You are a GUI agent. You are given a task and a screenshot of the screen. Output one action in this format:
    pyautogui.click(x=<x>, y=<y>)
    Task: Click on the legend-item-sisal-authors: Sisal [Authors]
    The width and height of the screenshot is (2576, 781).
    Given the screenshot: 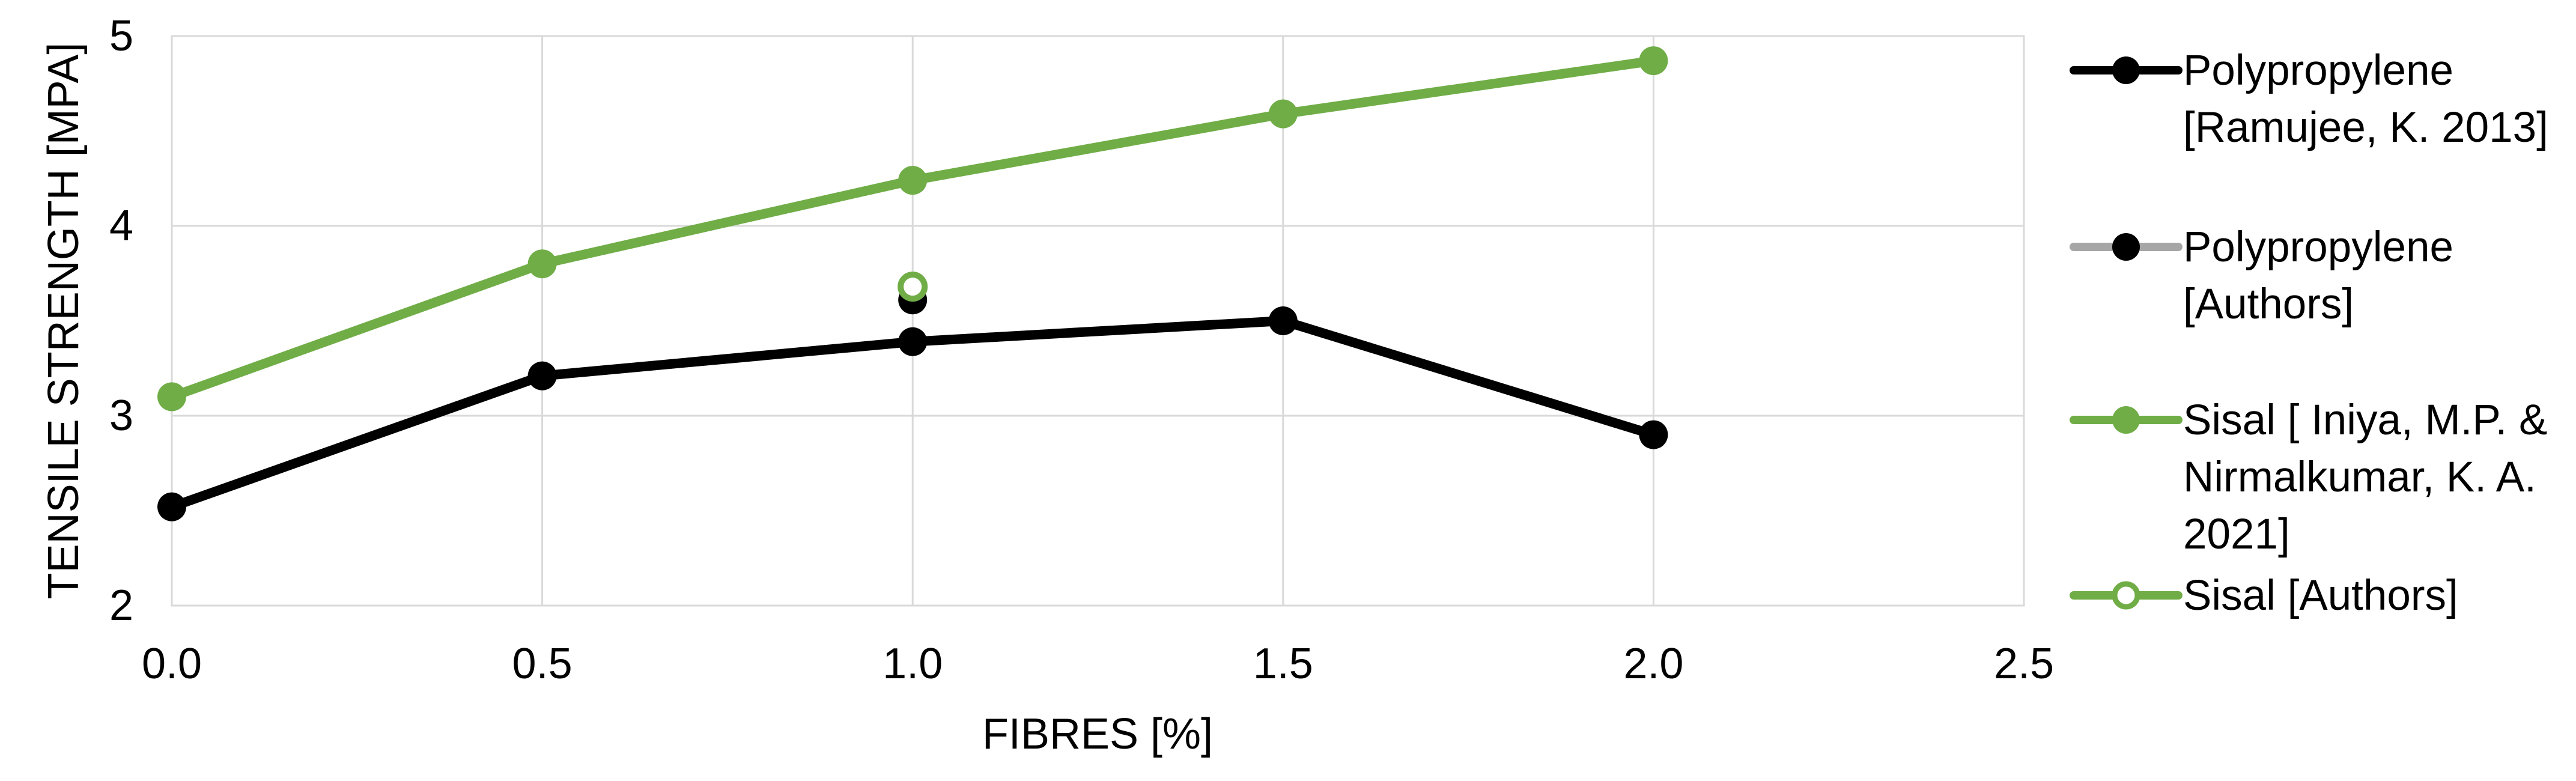 What is the action you would take?
    pyautogui.click(x=2263, y=595)
    